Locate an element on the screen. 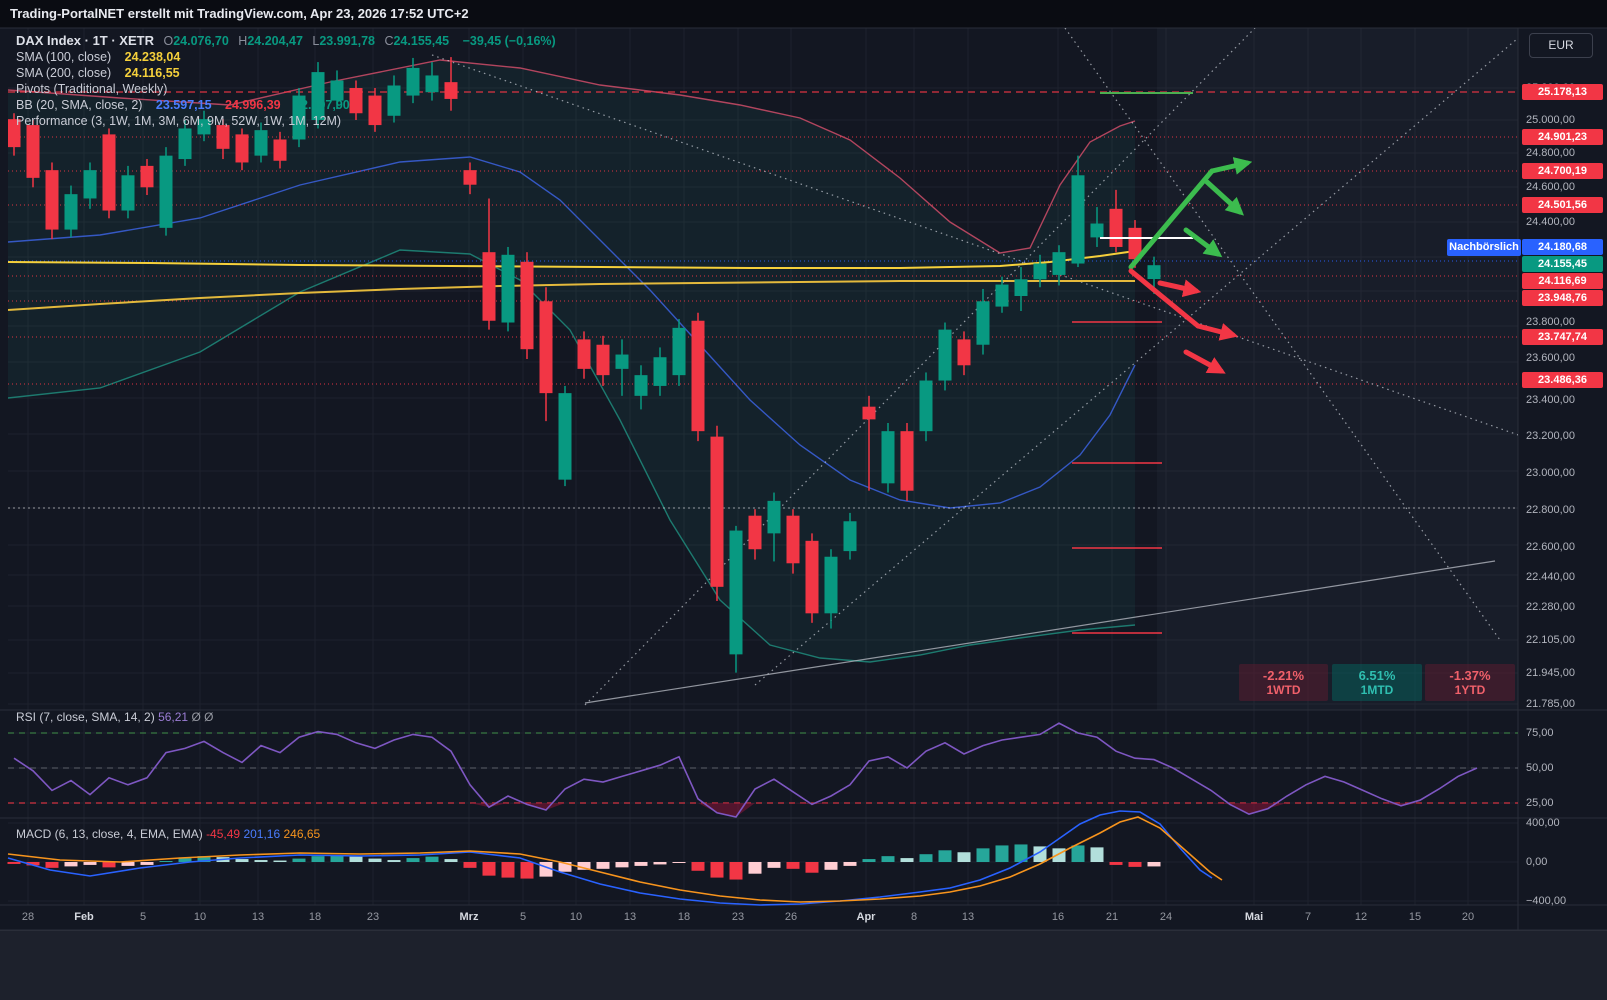  pivot-price-badge: 23.486,36 is located at coordinates (1562, 380).